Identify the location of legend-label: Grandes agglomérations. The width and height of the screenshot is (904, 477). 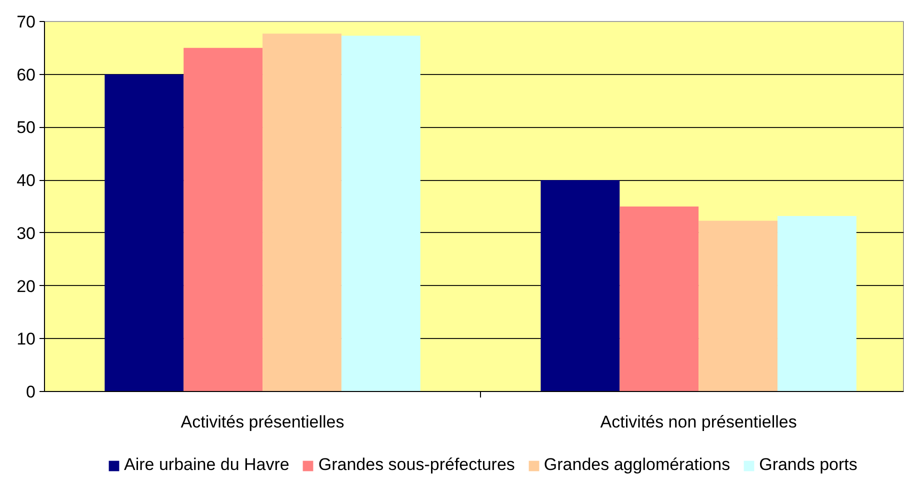
(637, 465).